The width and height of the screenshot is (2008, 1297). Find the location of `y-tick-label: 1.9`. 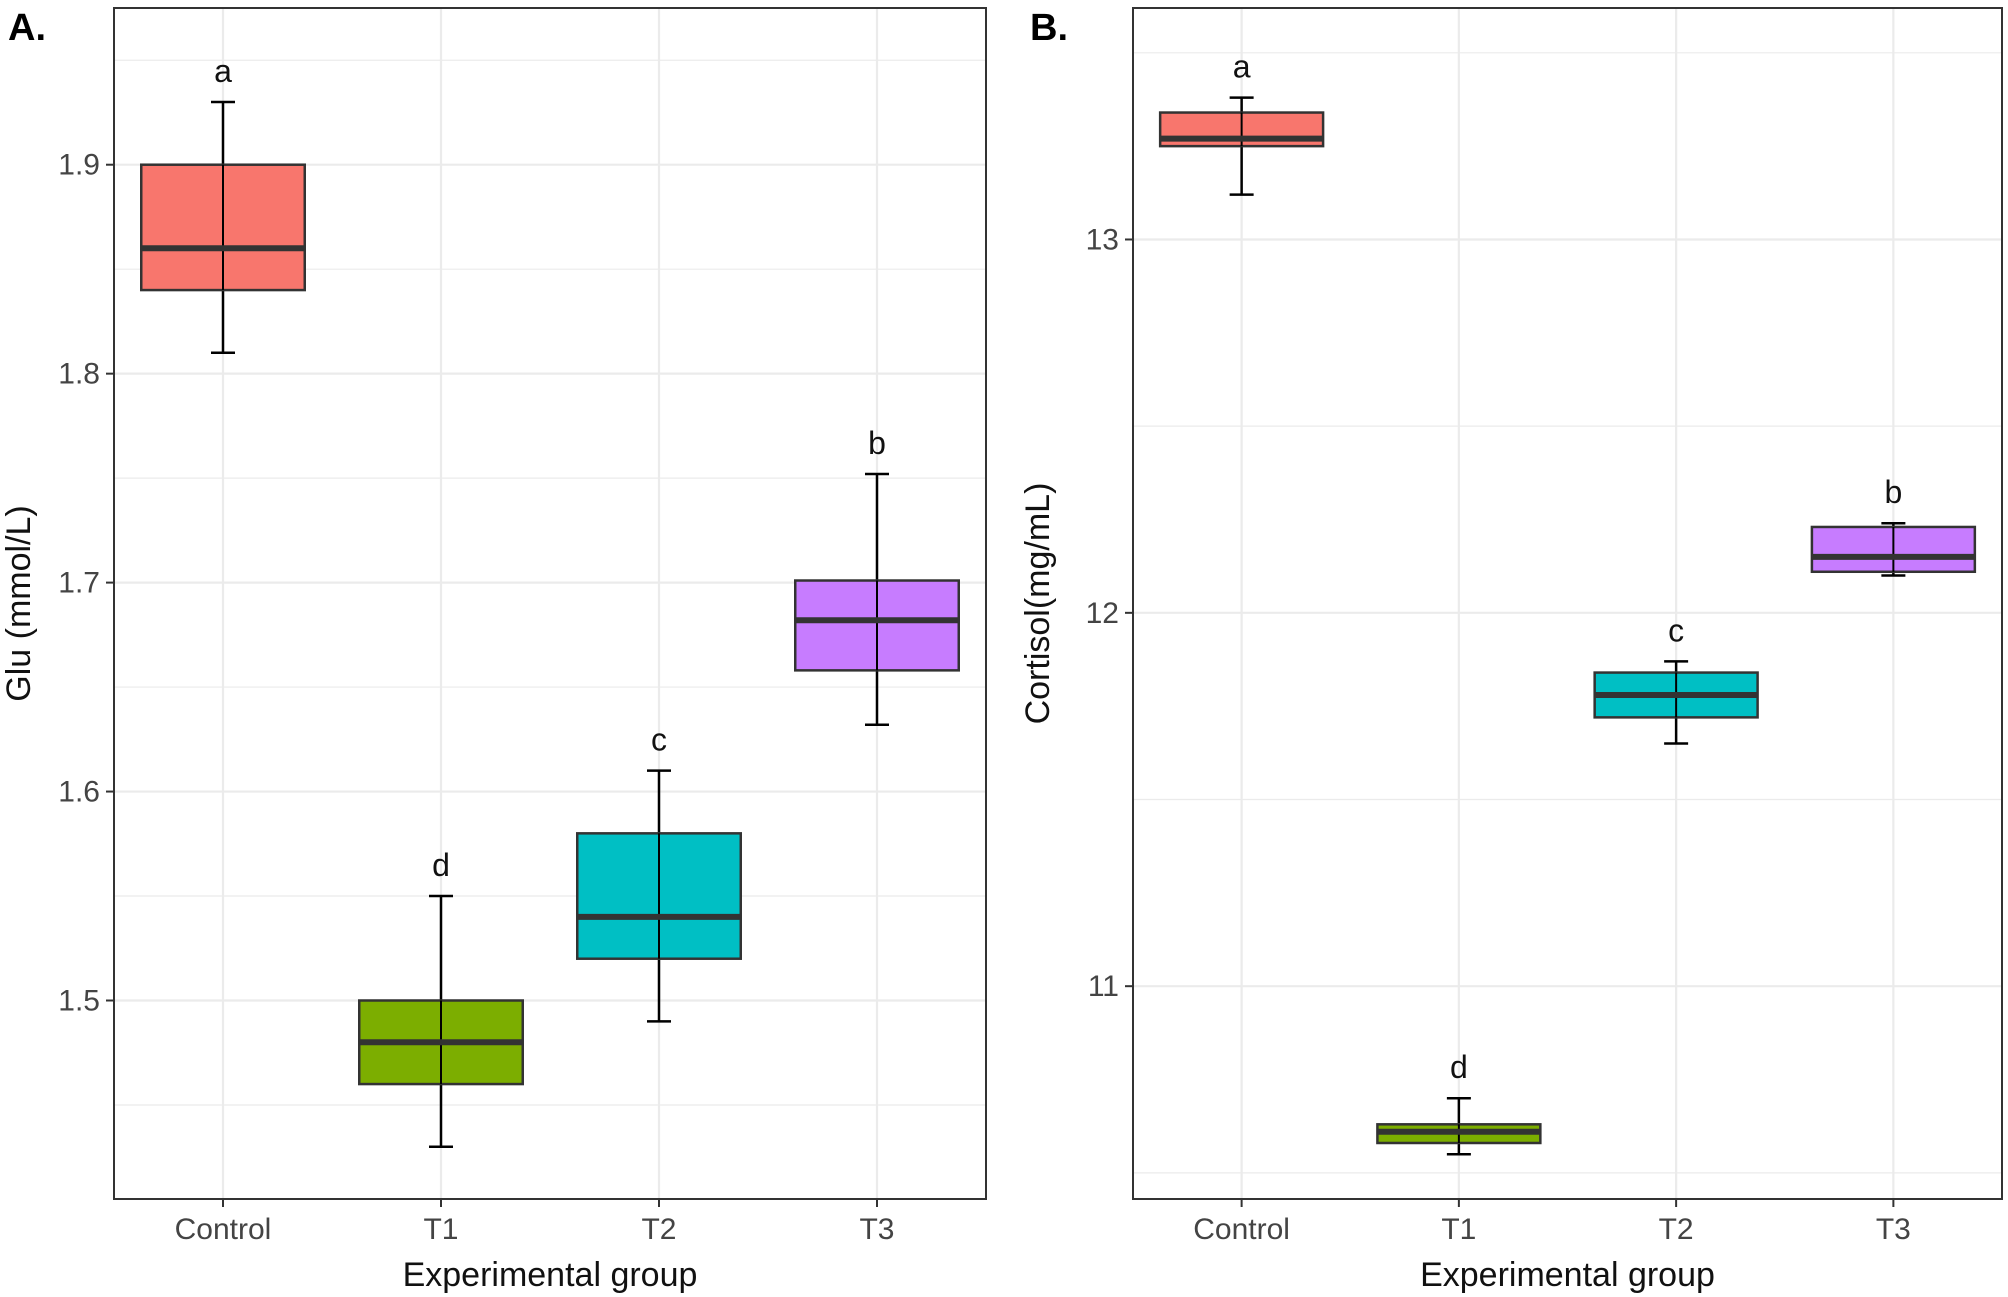

y-tick-label: 1.9 is located at coordinates (79, 165).